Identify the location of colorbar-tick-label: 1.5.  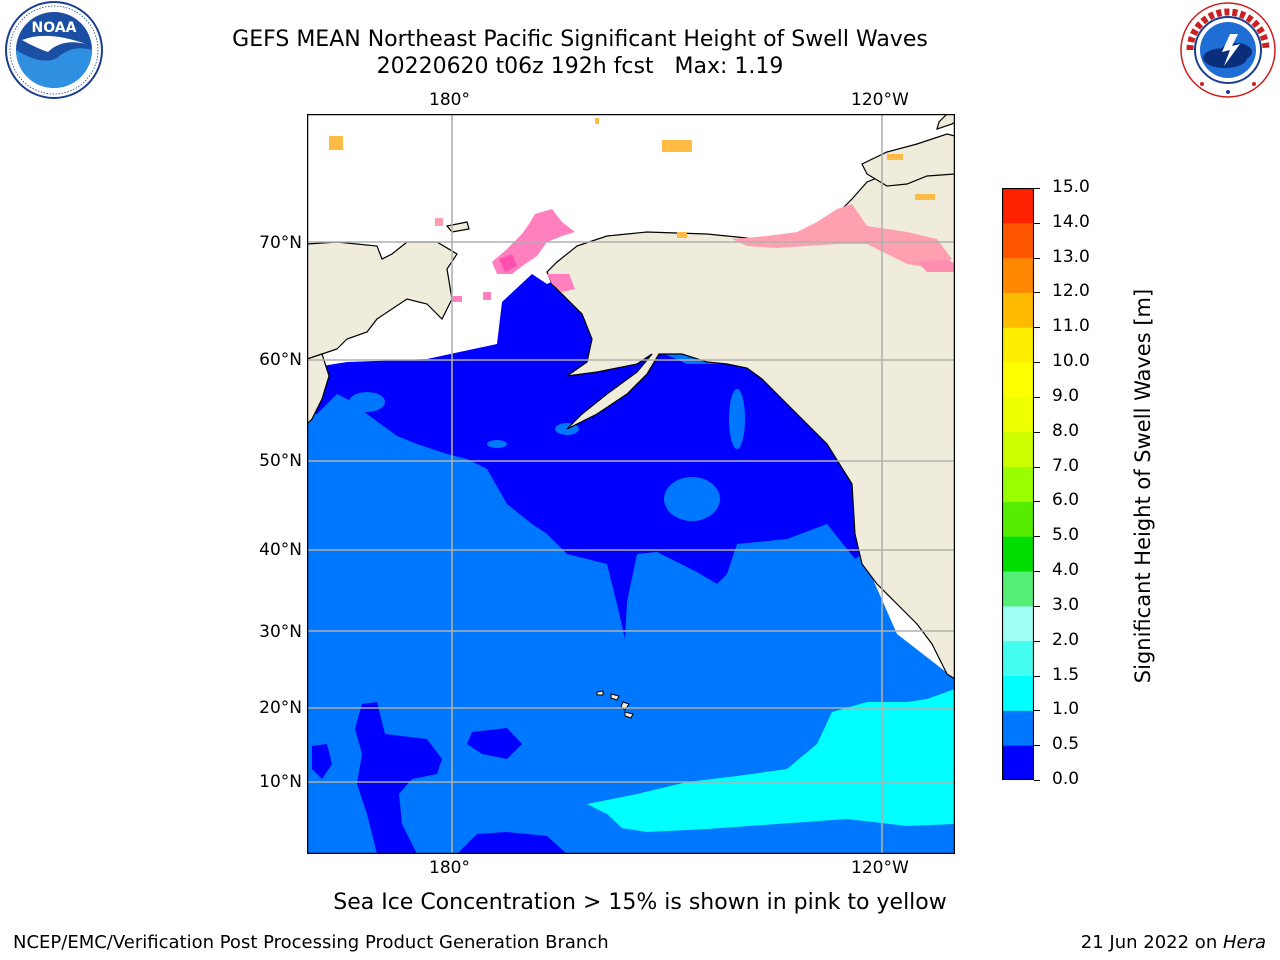
(1066, 674).